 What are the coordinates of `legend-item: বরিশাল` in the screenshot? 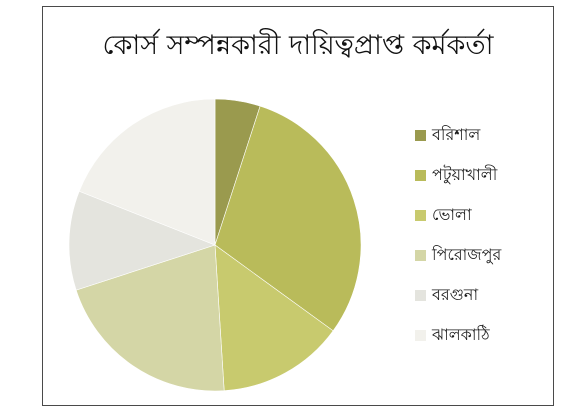 It's located at (458, 135).